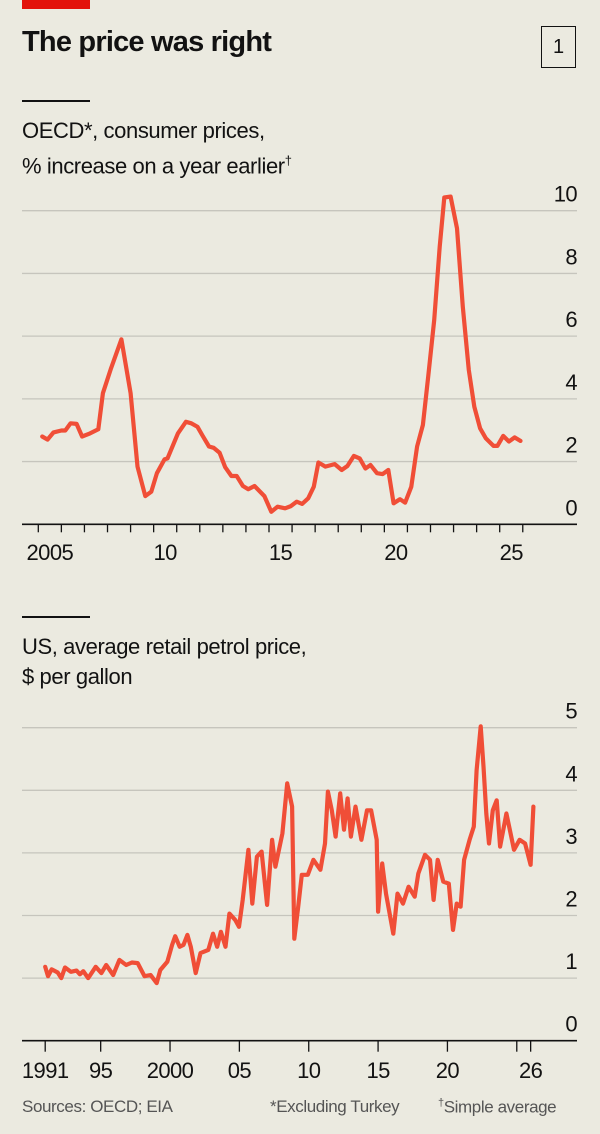 This screenshot has width=600, height=1134. Describe the element at coordinates (164, 646) in the screenshot. I see `panel2-subtitle-line1: US, average retail petrol price,` at that location.